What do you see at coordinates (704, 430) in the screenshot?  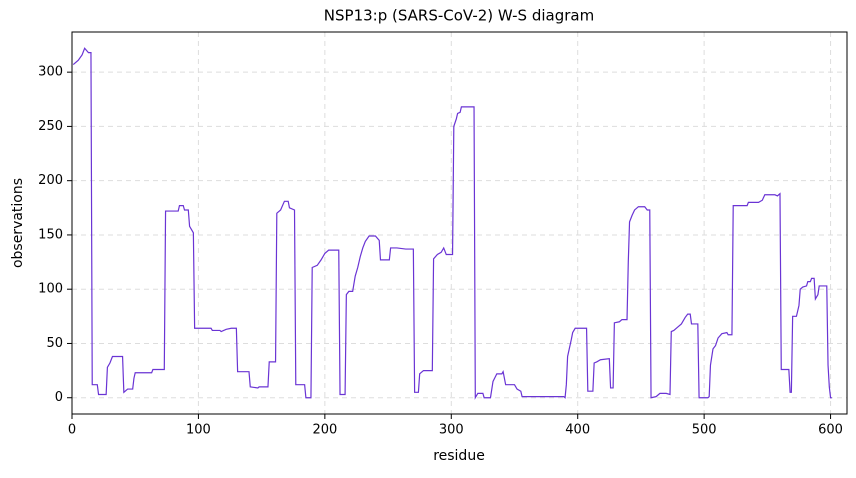 I see `x-tick-label: 500` at bounding box center [704, 430].